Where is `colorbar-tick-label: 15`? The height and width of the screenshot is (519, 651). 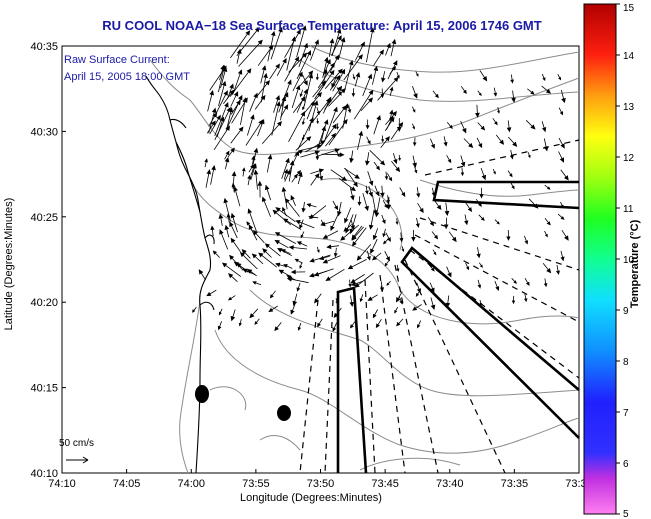 colorbar-tick-label: 15 is located at coordinates (629, 8).